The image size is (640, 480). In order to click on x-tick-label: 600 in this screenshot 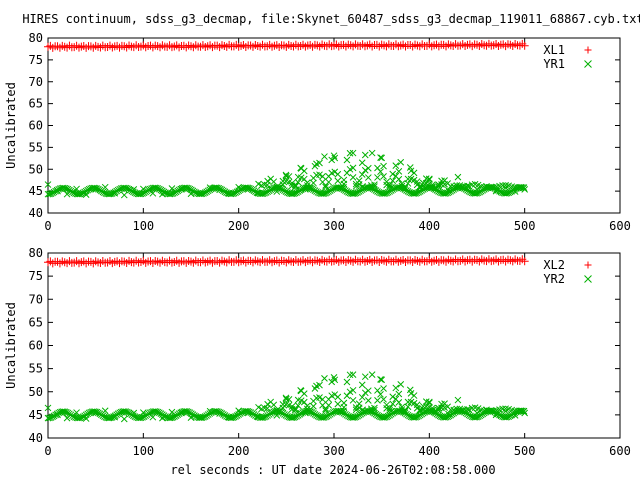, I will do `click(620, 451)`.